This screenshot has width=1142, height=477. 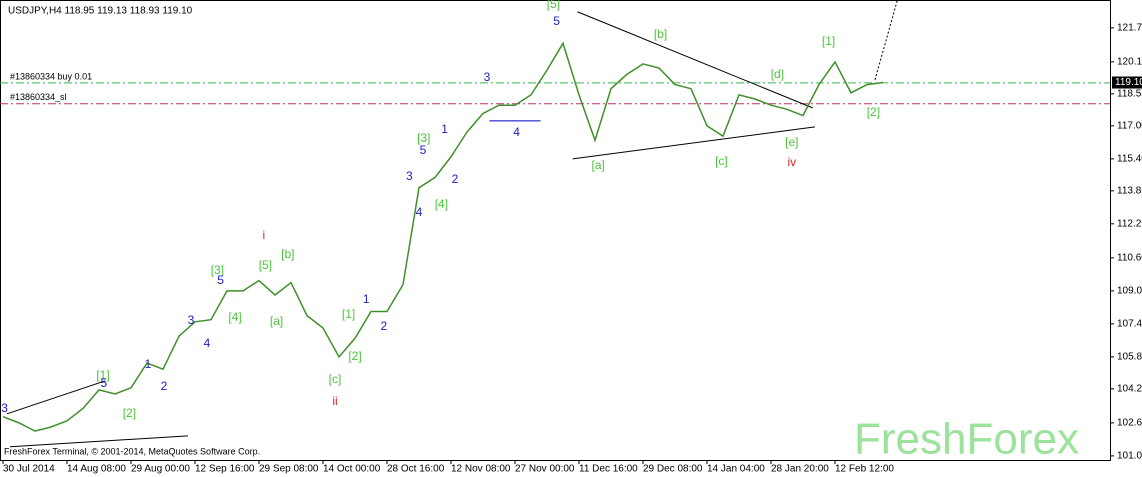 I want to click on y-tick-label: 118.55, so click(x=1129, y=93).